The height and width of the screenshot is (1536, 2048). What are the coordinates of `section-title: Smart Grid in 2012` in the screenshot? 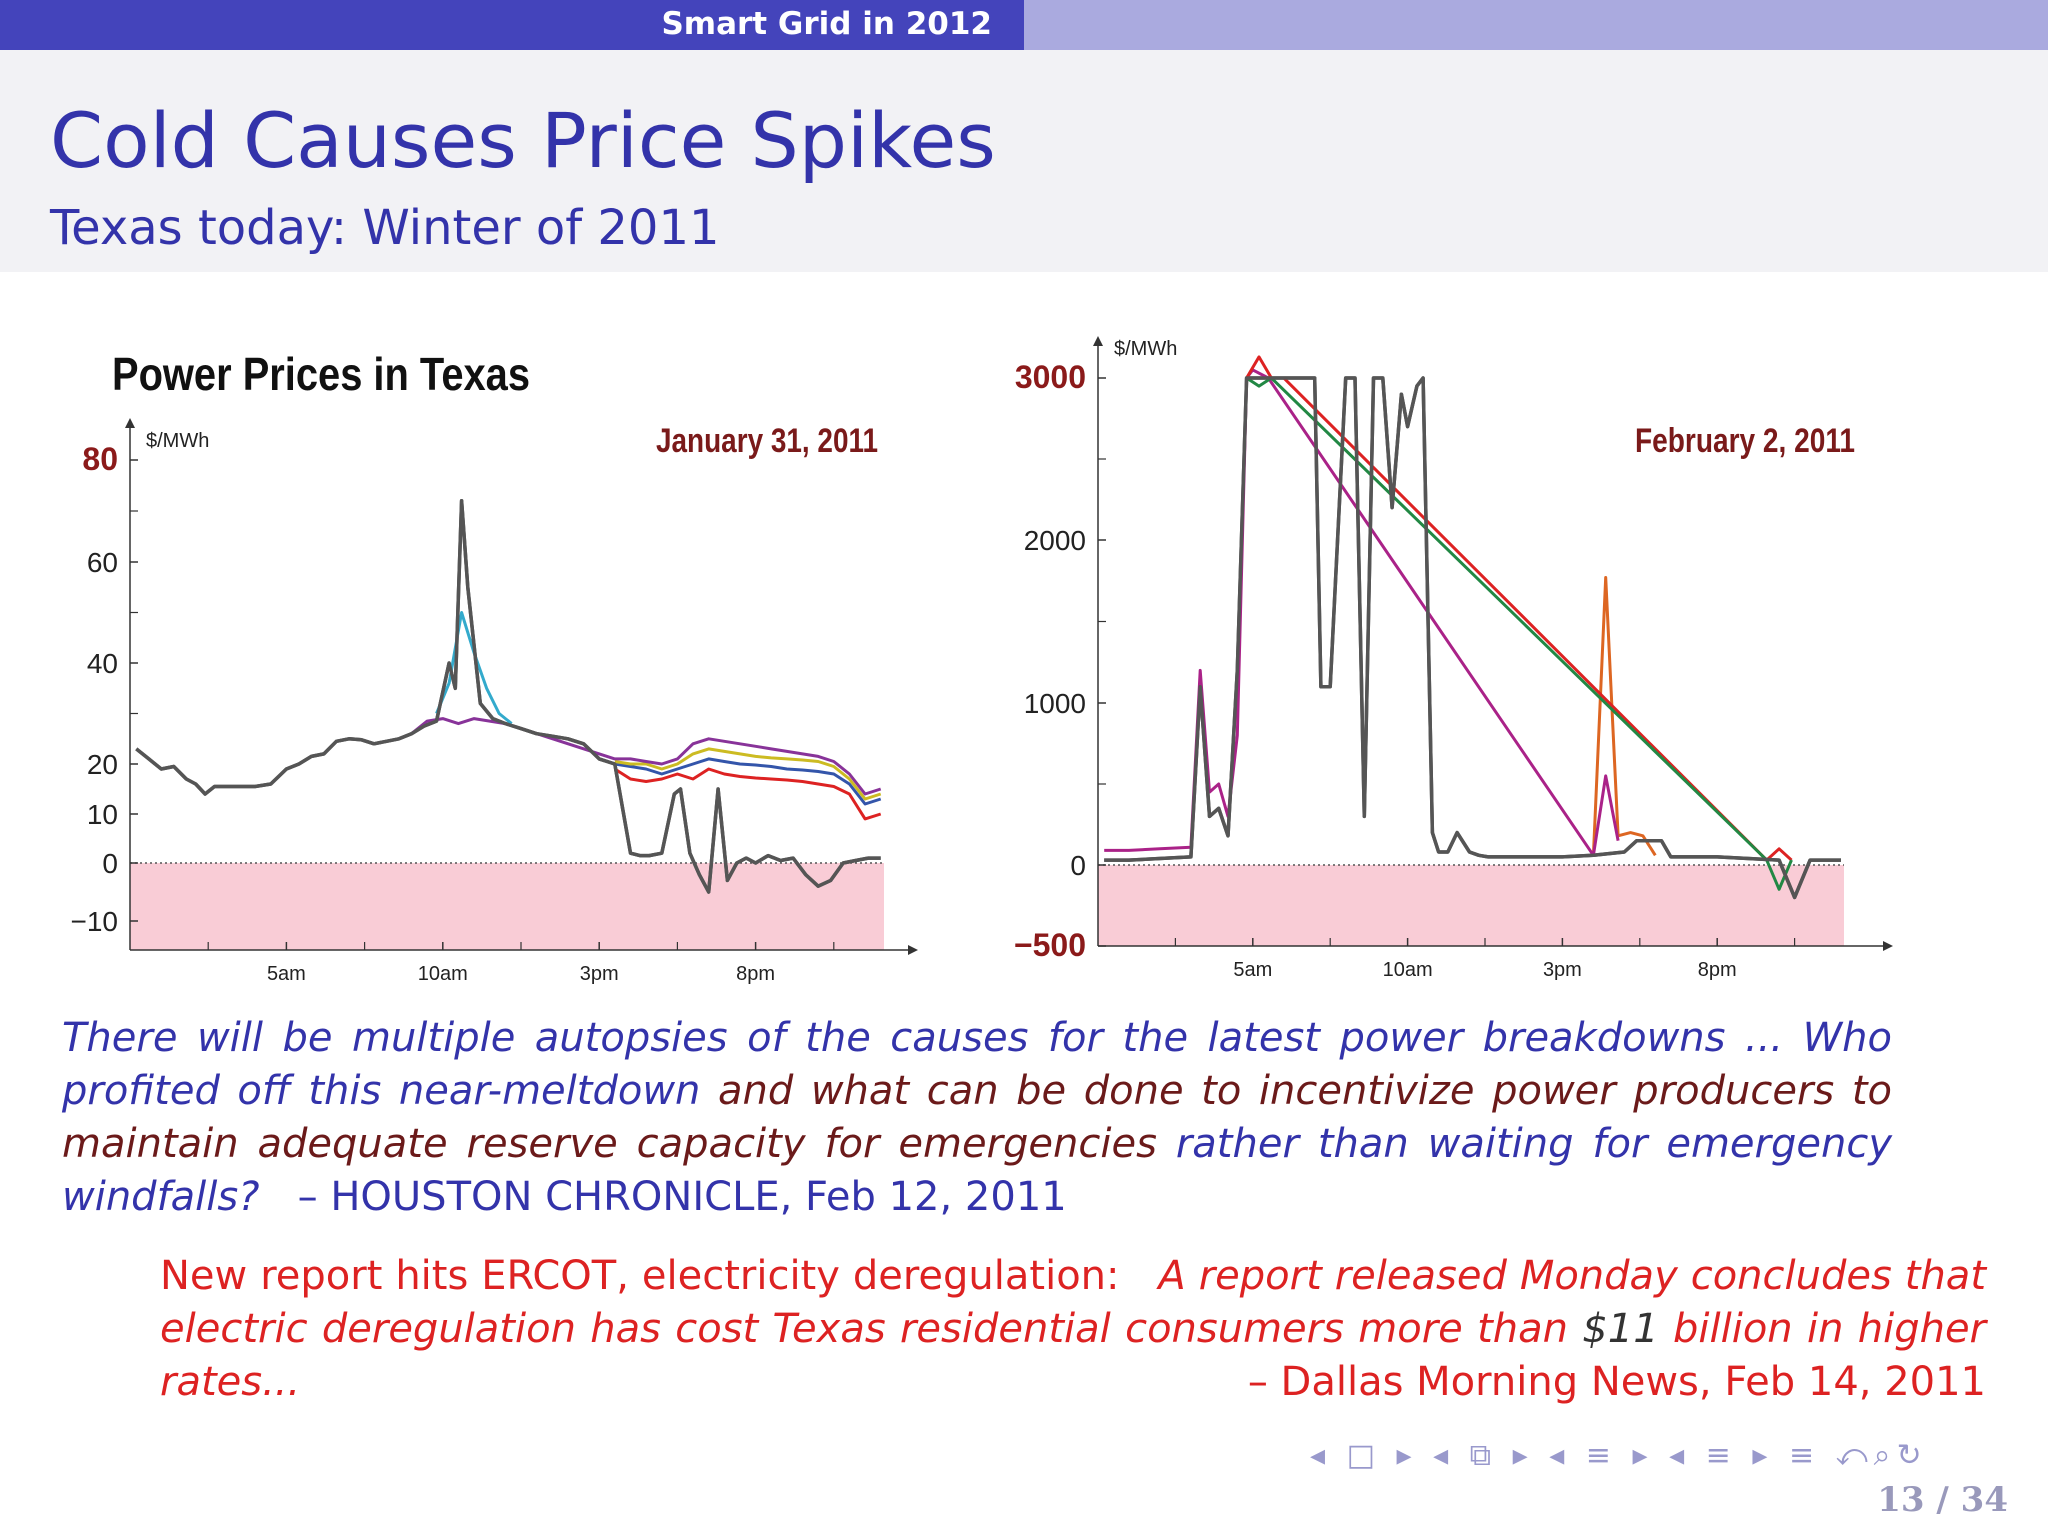 It's located at (826, 24).